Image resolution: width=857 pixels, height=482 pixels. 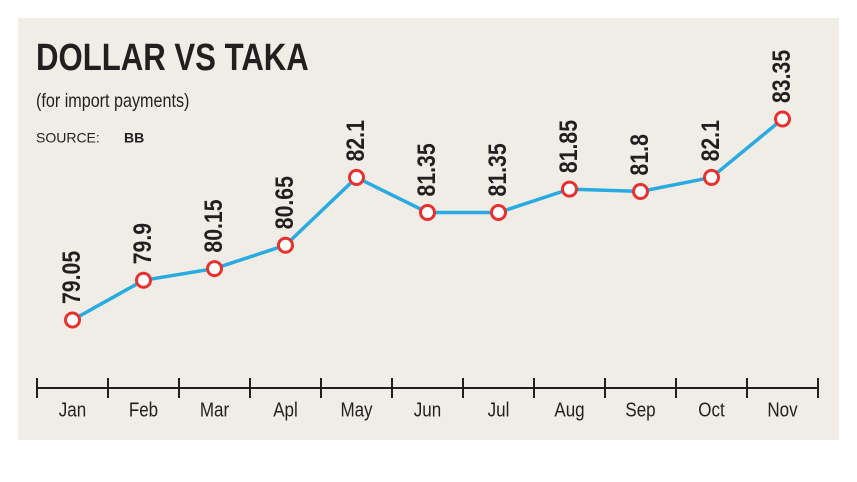 What do you see at coordinates (172, 58) in the screenshot?
I see `chart-title: DOLLAR VS TAKA` at bounding box center [172, 58].